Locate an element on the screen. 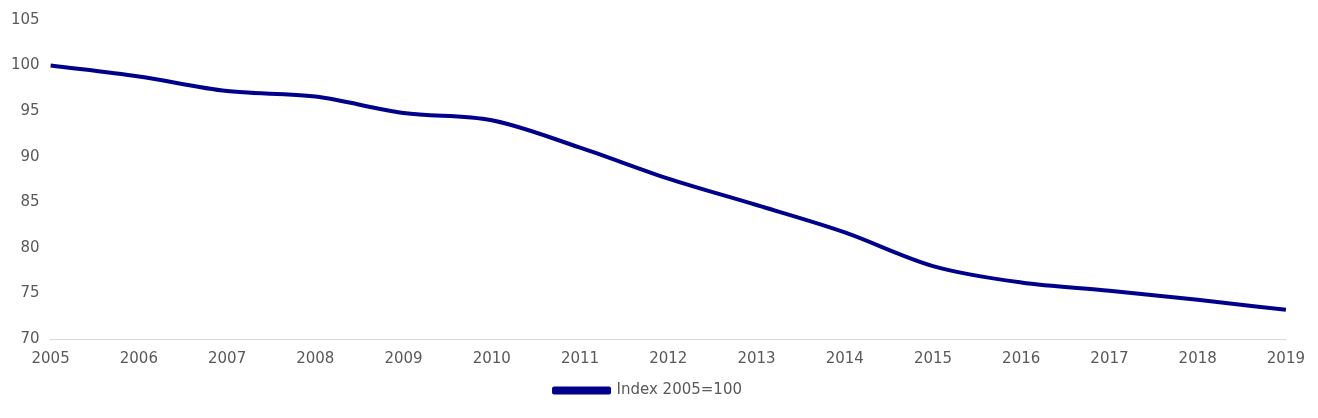  x-tick-label: 2007 is located at coordinates (227, 357).